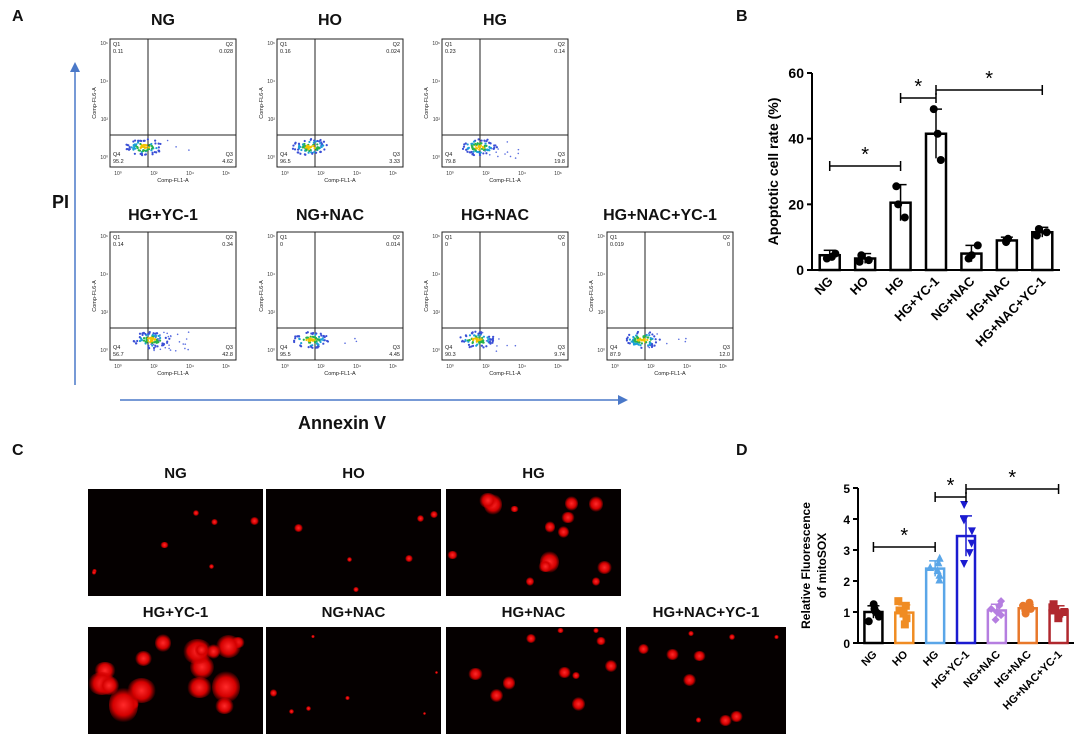 This screenshot has width=1084, height=741. I want to click on flow-y-arrow, so click(75, 223).